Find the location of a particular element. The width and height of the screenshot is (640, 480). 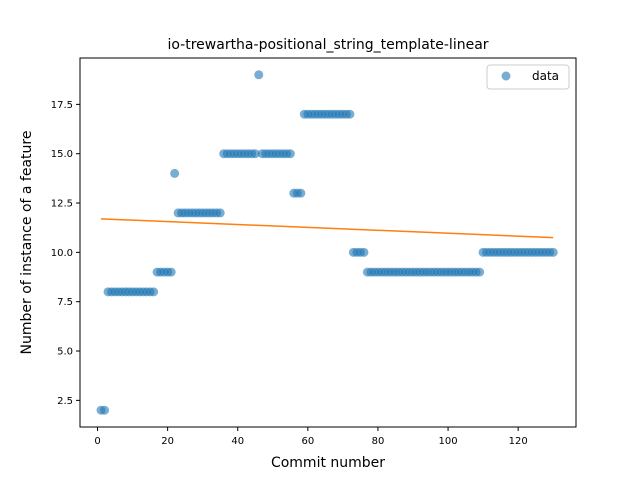

x-tick-label: 120 is located at coordinates (518, 441).